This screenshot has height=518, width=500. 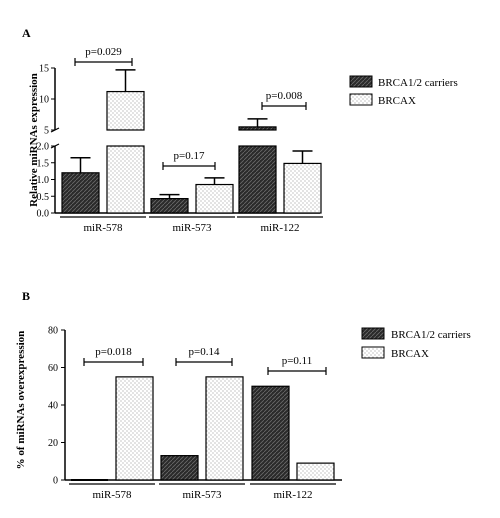 What do you see at coordinates (44, 69) in the screenshot?
I see `a-y-tick-label: 15` at bounding box center [44, 69].